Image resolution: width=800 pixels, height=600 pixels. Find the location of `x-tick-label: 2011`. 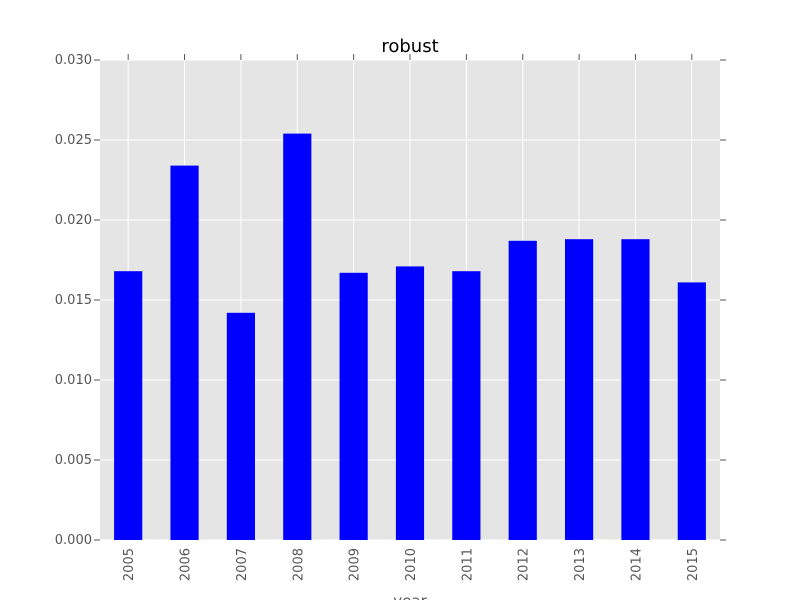

x-tick-label: 2011 is located at coordinates (467, 564).